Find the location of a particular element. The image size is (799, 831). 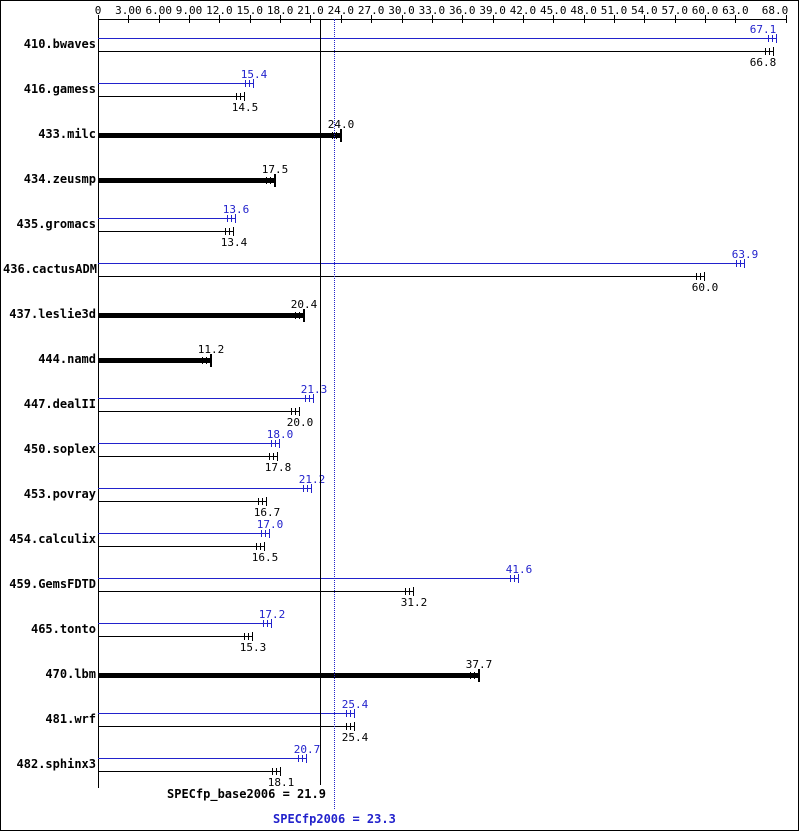

benchmark-label: 435.gromacs is located at coordinates (56, 224).